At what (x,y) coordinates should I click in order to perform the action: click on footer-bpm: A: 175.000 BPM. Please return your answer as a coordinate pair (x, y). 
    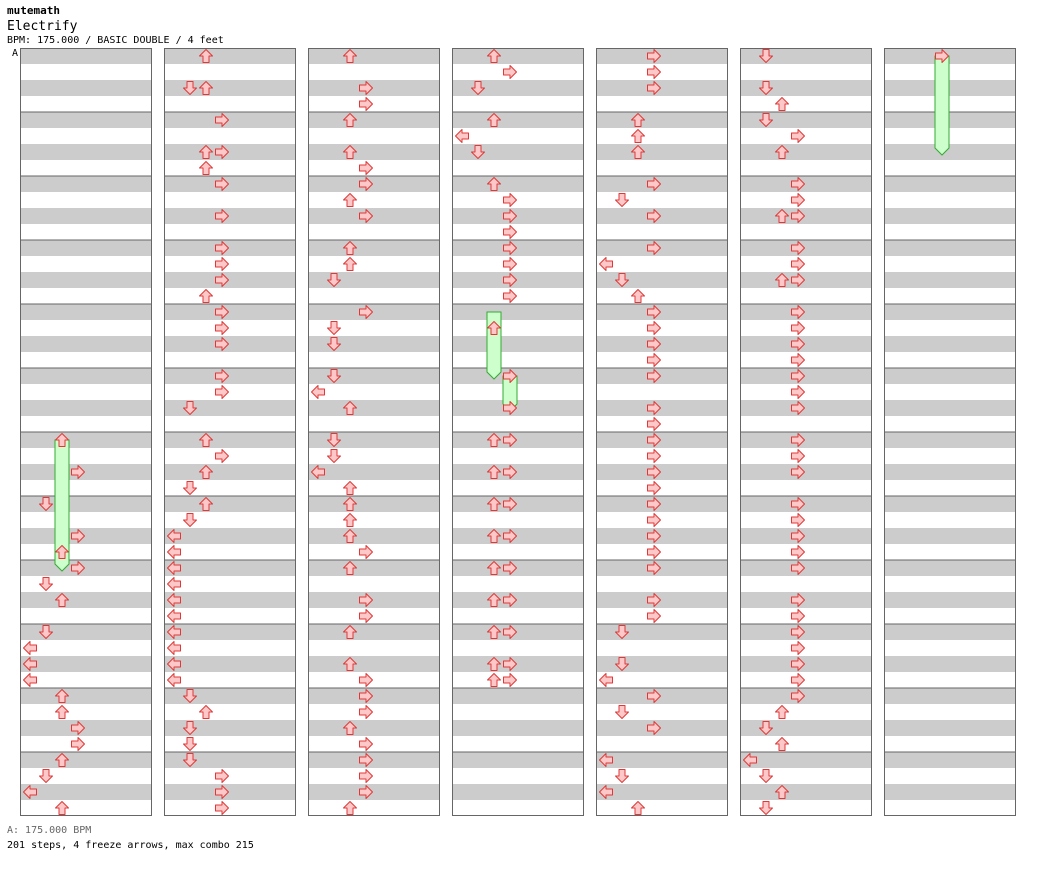
    Looking at the image, I should click on (49, 830).